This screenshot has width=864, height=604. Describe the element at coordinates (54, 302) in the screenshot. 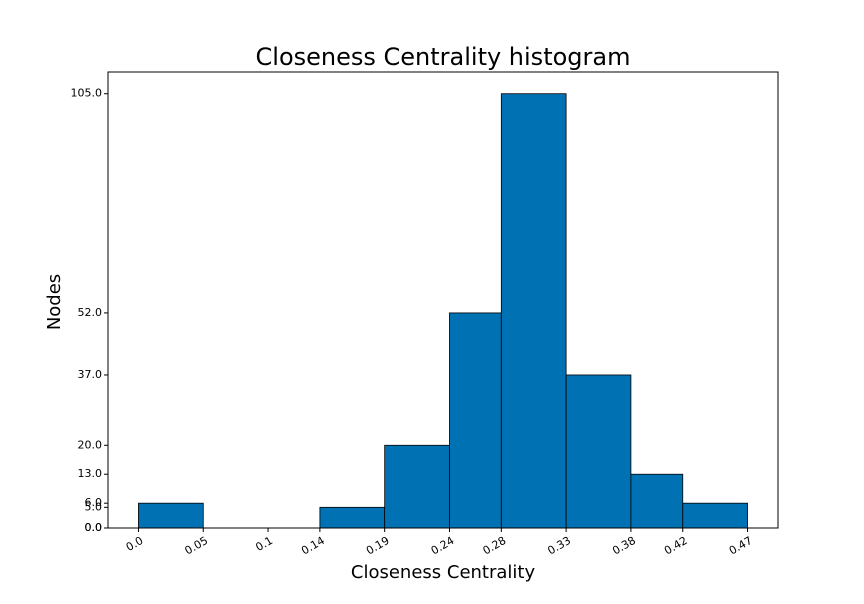

I see `y-axis-label: Nodes` at that location.